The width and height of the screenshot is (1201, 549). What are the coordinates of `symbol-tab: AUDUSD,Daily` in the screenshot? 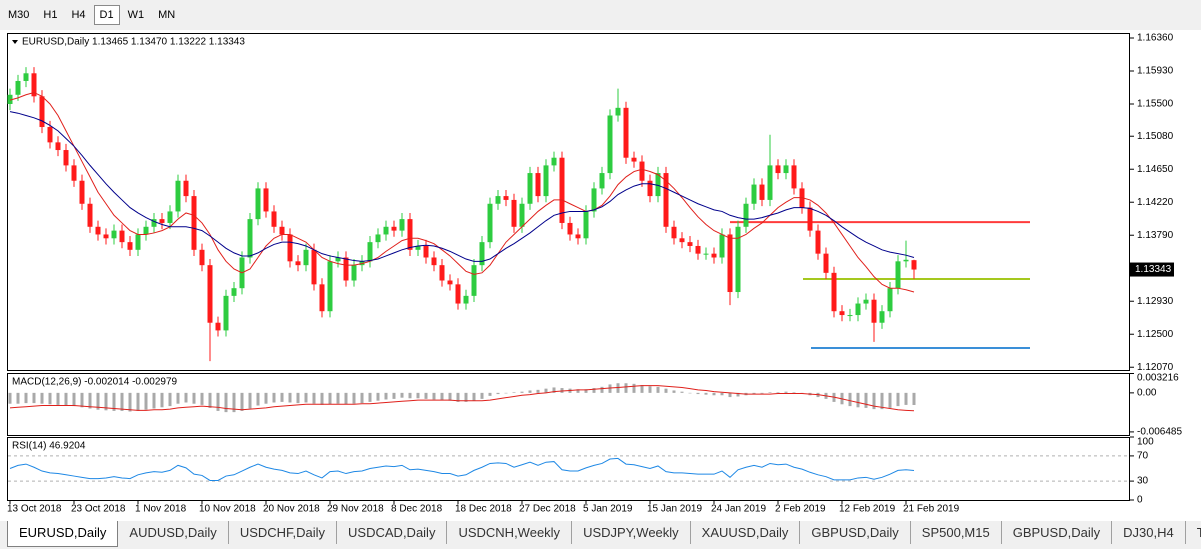 It's located at (173, 532).